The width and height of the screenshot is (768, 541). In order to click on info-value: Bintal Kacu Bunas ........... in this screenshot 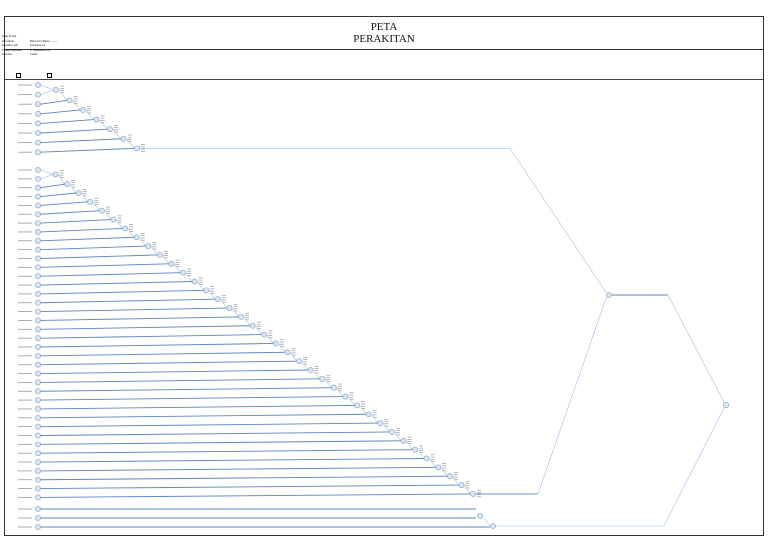, I will do `click(44, 41)`.